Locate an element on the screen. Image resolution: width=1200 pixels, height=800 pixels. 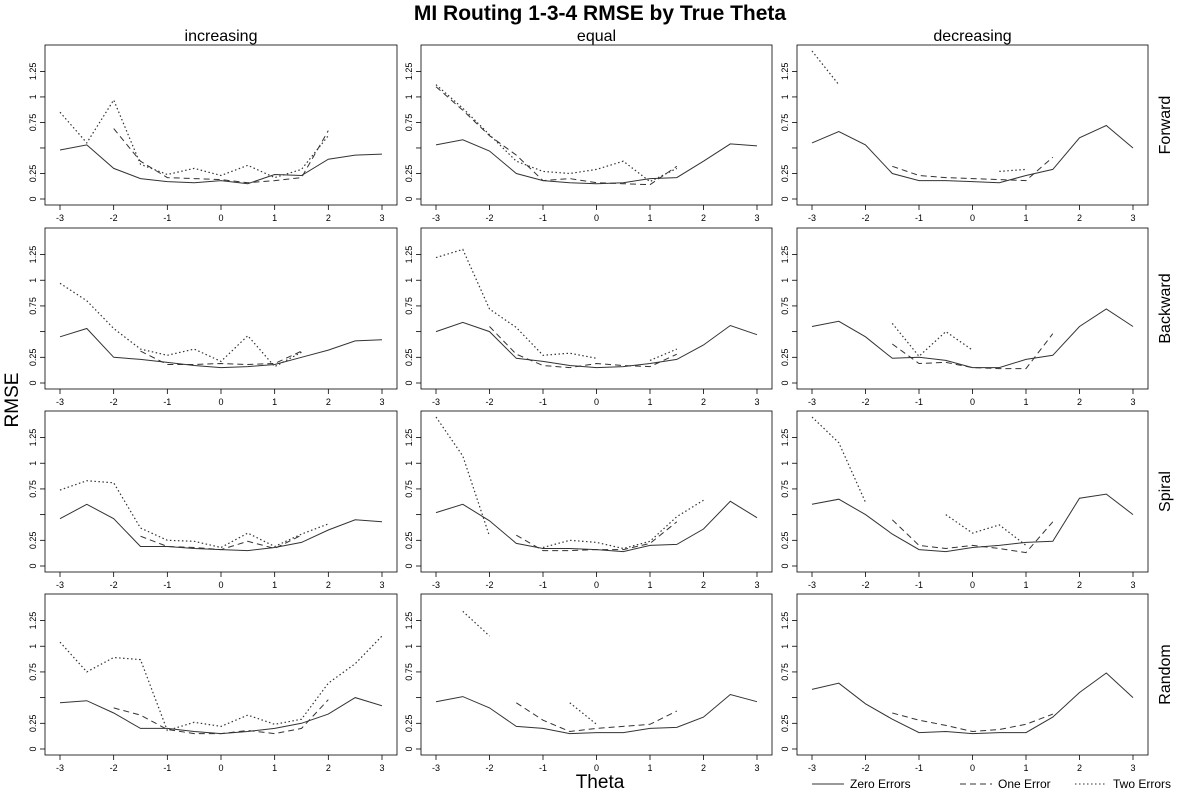
panel-random-increasing: -3 -2 -1 0 1 2 3 0 0.25 0.75 1 1.25 is located at coordinates (213, 683).